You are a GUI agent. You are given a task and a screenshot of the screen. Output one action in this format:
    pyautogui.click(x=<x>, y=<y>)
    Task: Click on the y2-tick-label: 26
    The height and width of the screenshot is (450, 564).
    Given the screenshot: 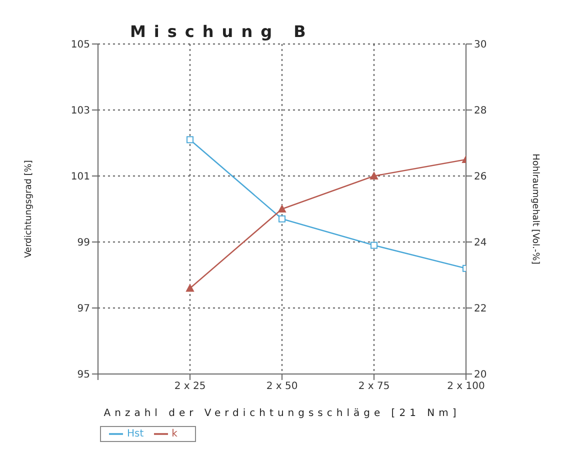 What is the action you would take?
    pyautogui.click(x=480, y=177)
    